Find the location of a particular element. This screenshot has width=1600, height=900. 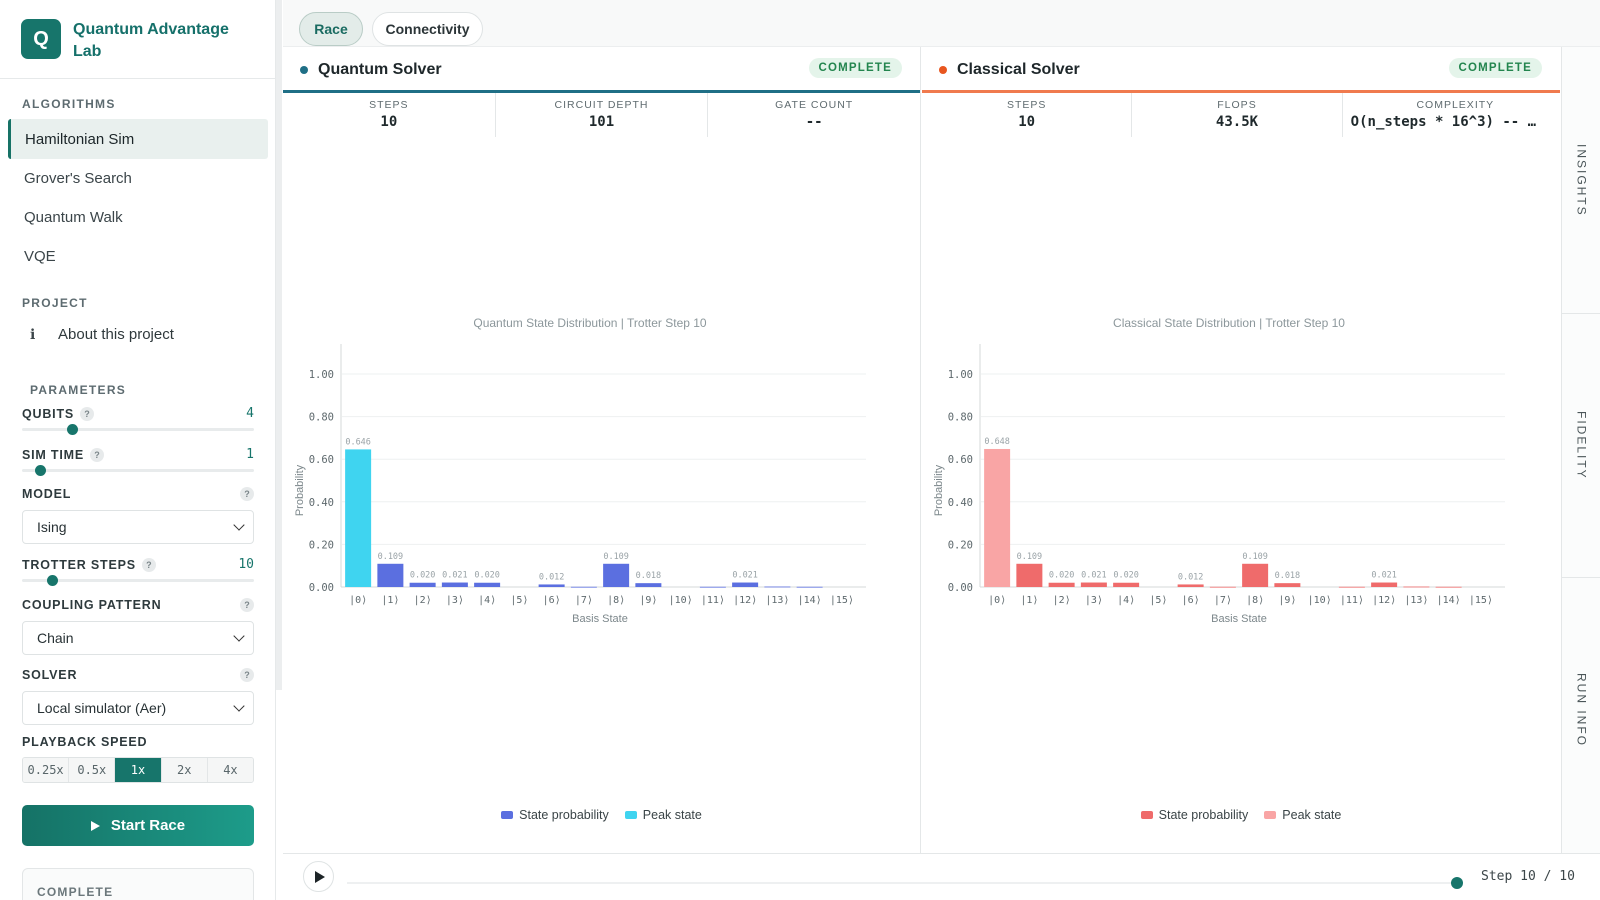

x-tick-label: |10⟩ is located at coordinates (681, 600).